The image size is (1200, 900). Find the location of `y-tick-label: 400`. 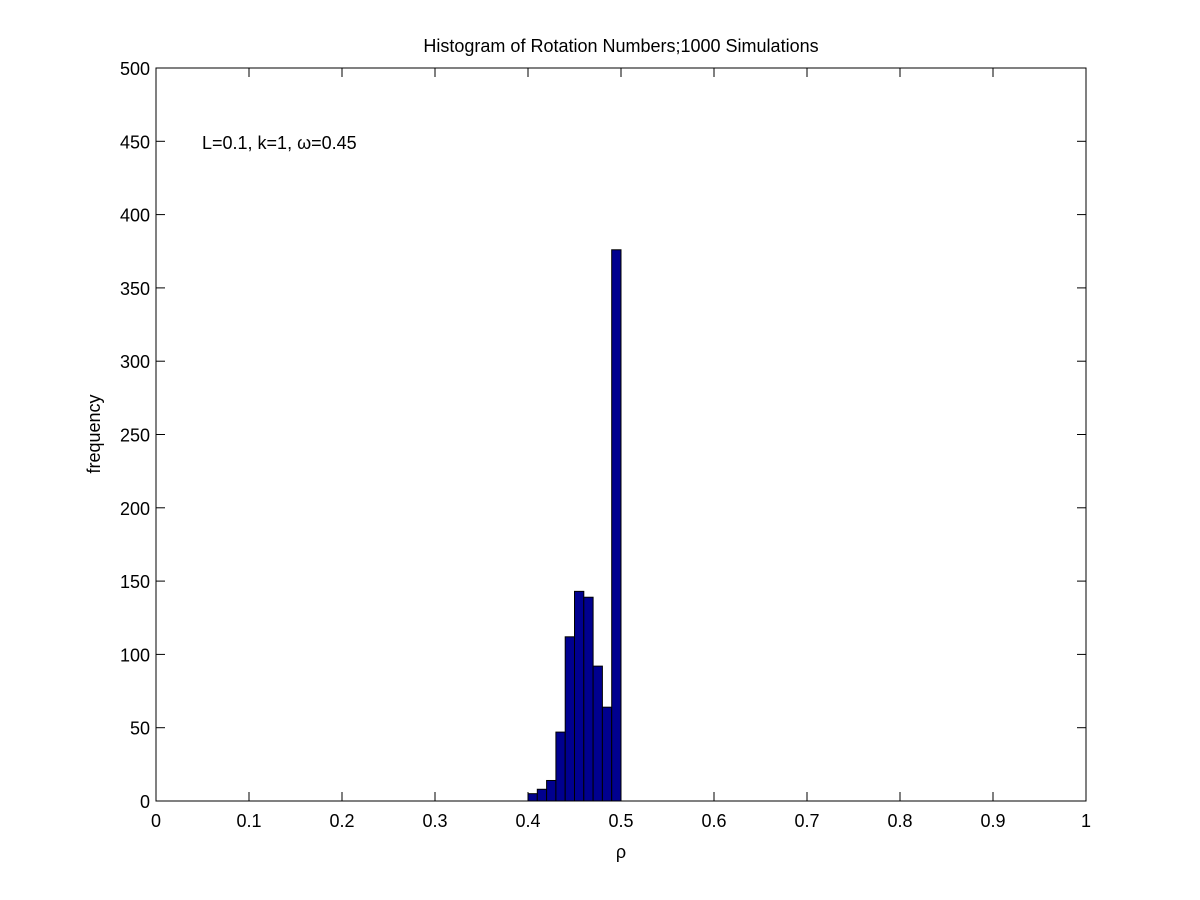

y-tick-label: 400 is located at coordinates (135, 216).